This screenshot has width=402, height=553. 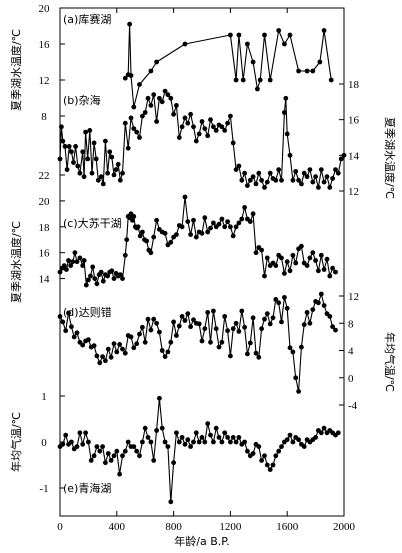 What do you see at coordinates (60, 527) in the screenshot?
I see `x-tick-label: 0` at bounding box center [60, 527].